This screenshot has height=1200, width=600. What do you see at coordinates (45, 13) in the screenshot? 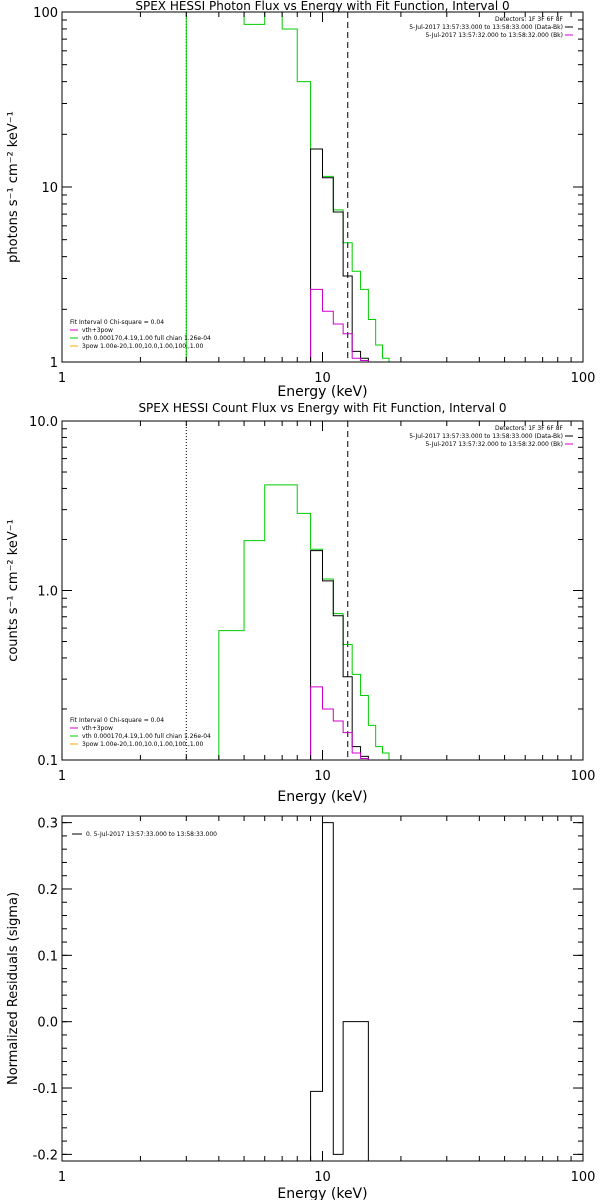
I see `y-tick-label: 100` at bounding box center [45, 13].